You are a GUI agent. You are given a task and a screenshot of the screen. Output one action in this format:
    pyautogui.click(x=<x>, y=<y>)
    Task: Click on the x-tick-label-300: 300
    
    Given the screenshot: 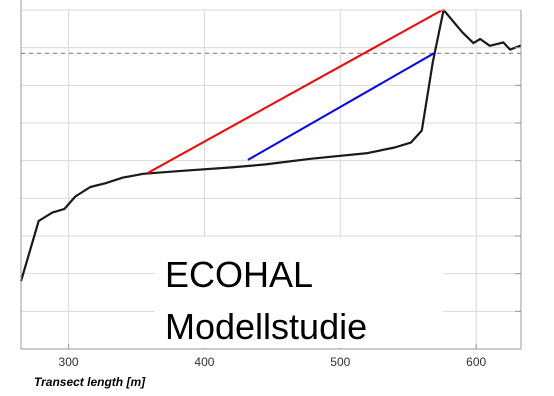 What is the action you would take?
    pyautogui.click(x=69, y=362)
    